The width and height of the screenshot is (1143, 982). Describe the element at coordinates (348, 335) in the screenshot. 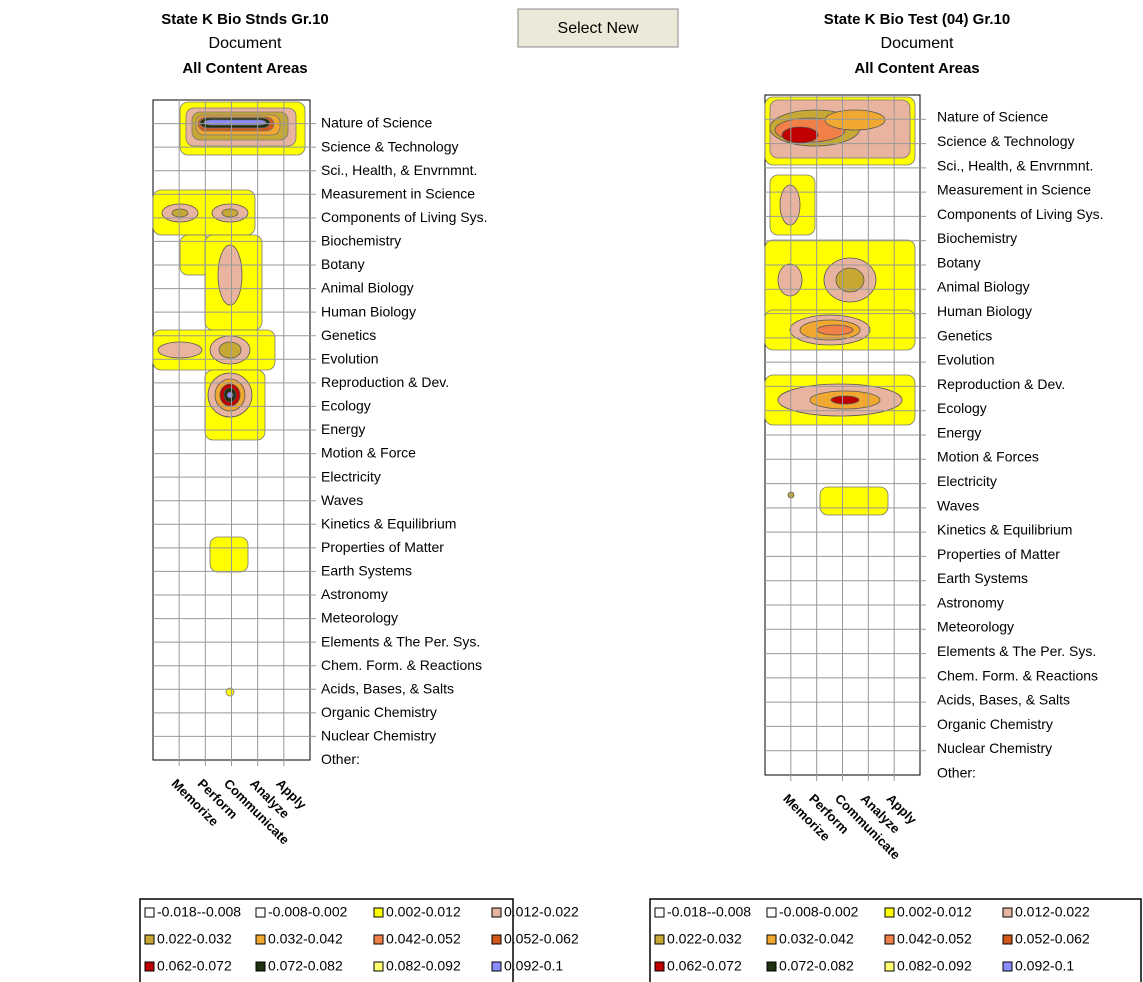

I see `row-label: Genetics` at that location.